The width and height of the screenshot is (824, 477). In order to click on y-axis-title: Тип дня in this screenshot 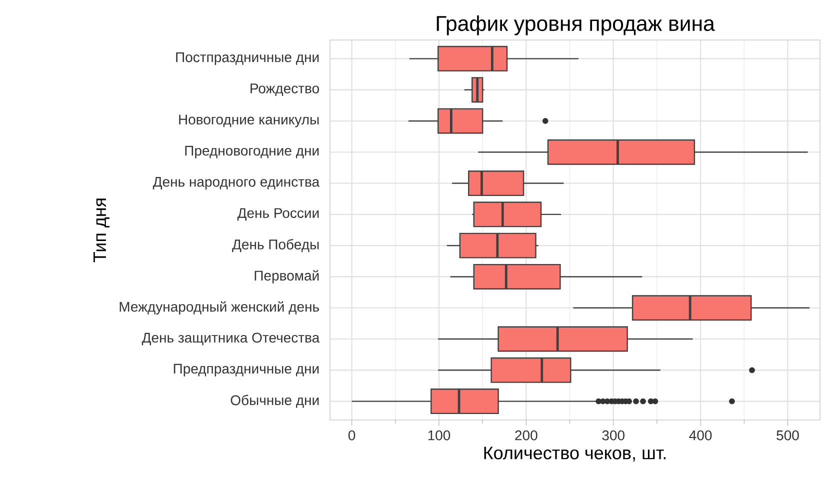, I will do `click(102, 230)`.